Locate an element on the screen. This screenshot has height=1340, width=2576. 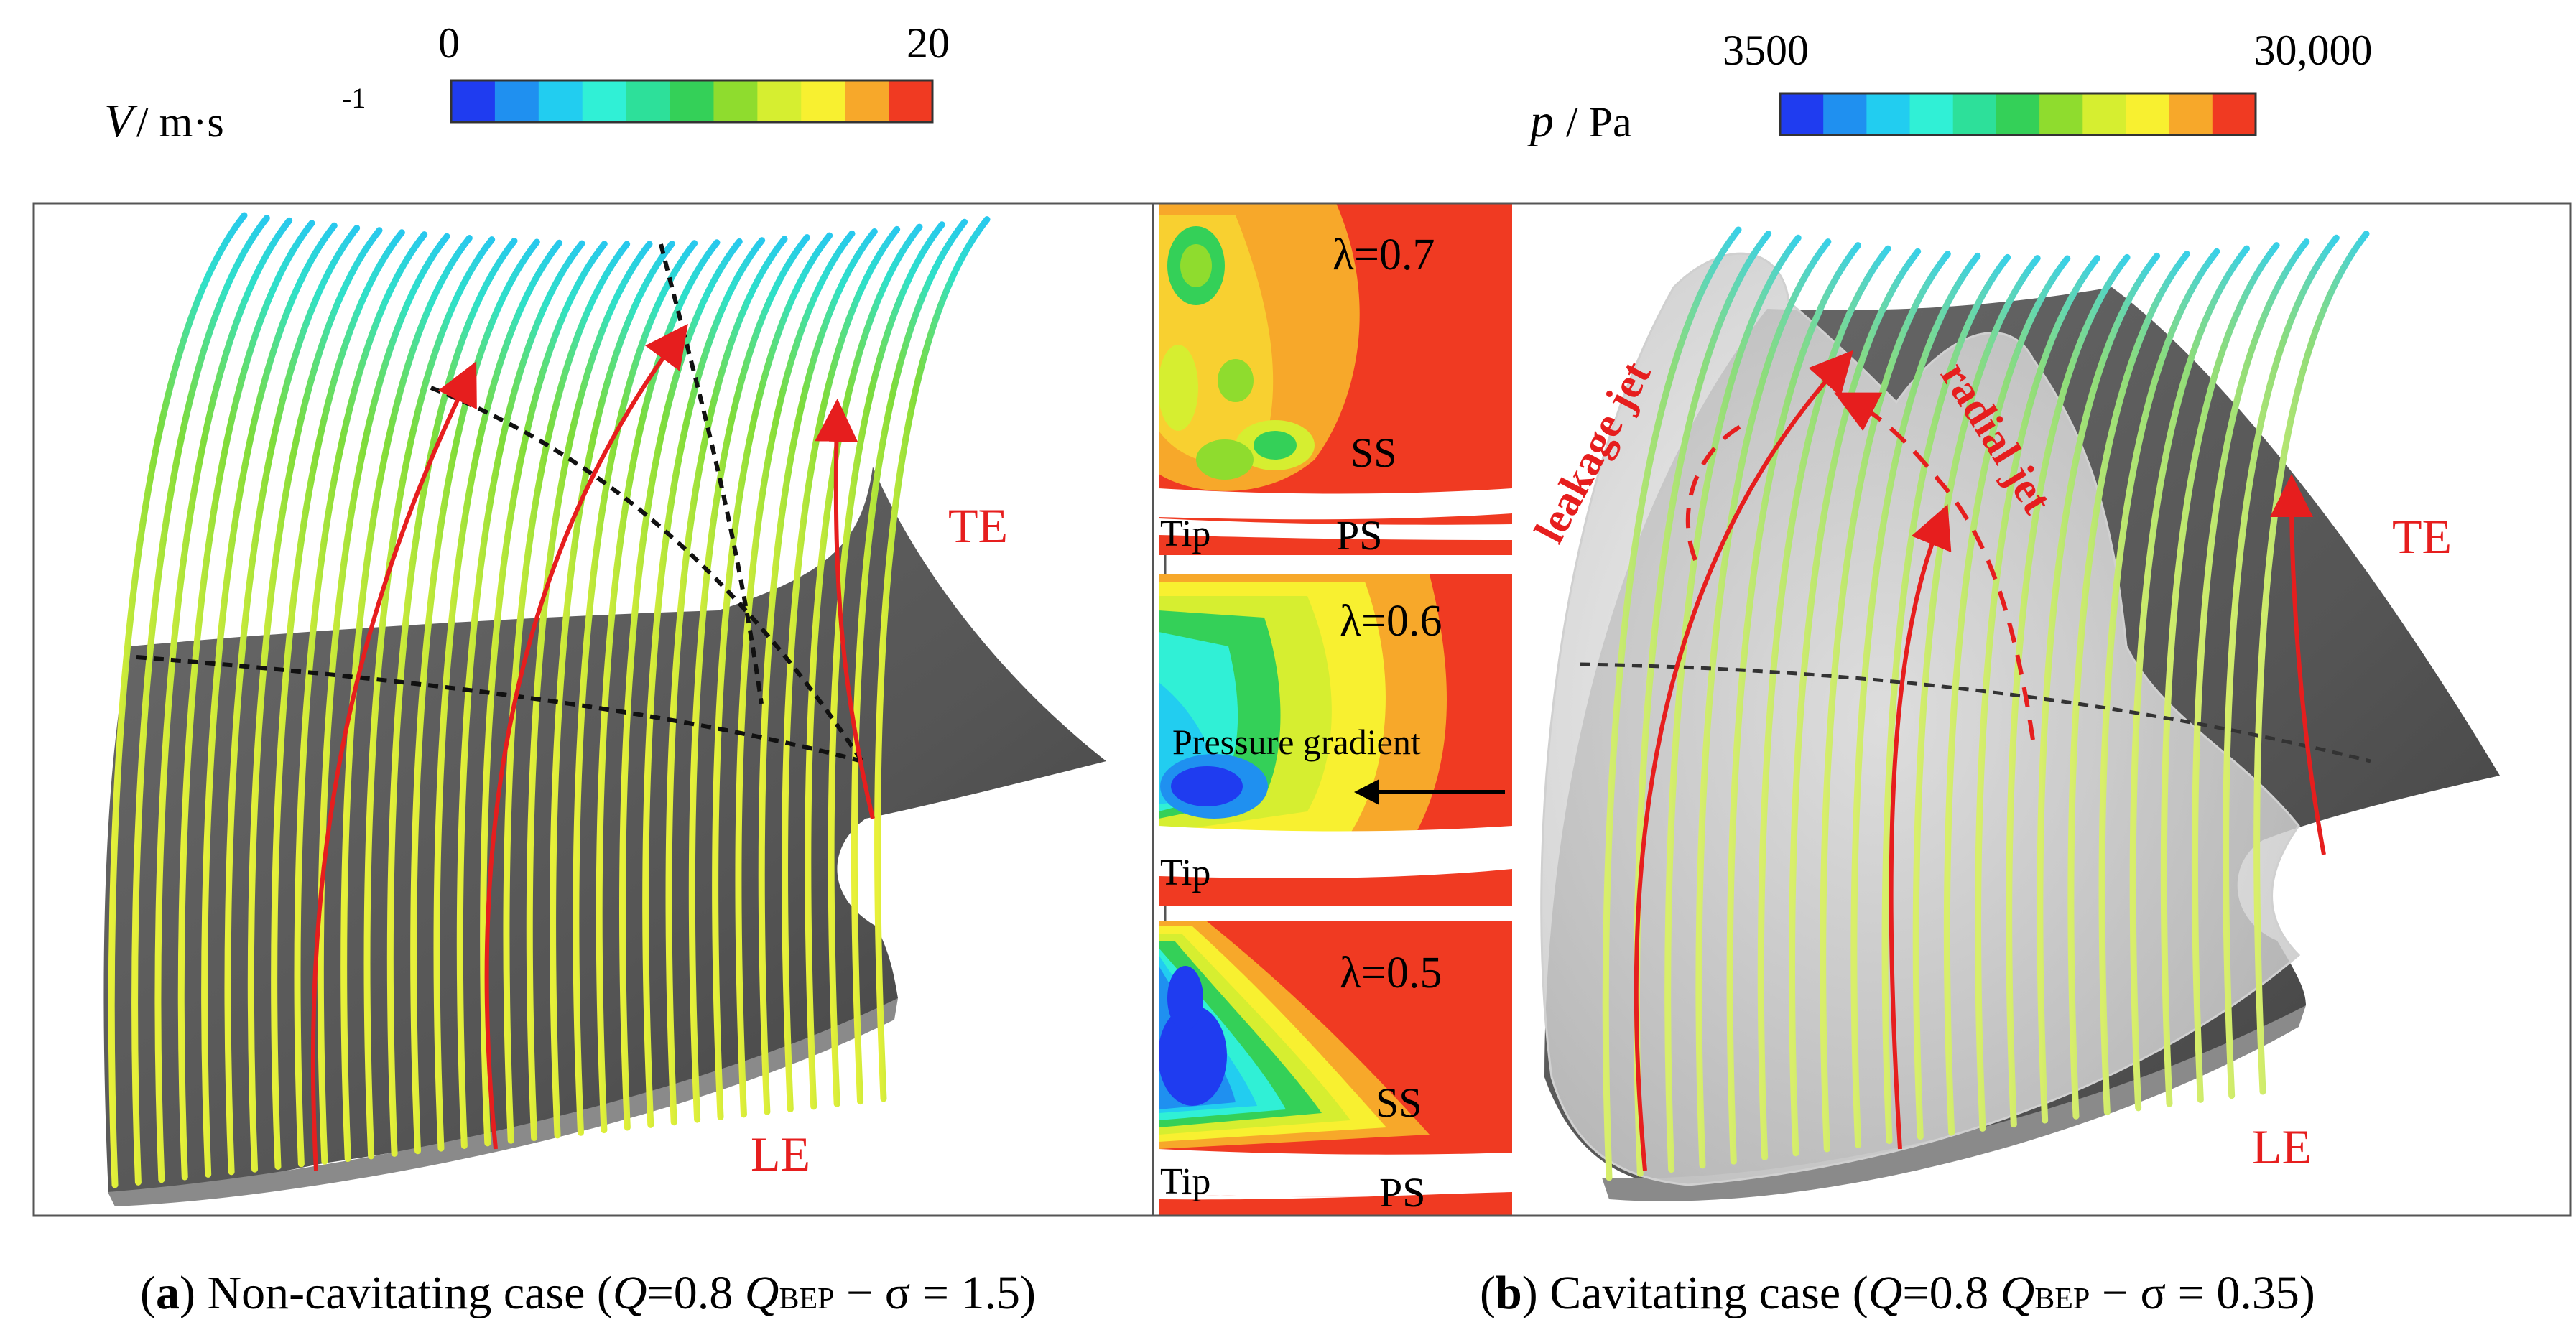
caption-b-tail: − σ = 0.35) is located at coordinates (2202, 1293).